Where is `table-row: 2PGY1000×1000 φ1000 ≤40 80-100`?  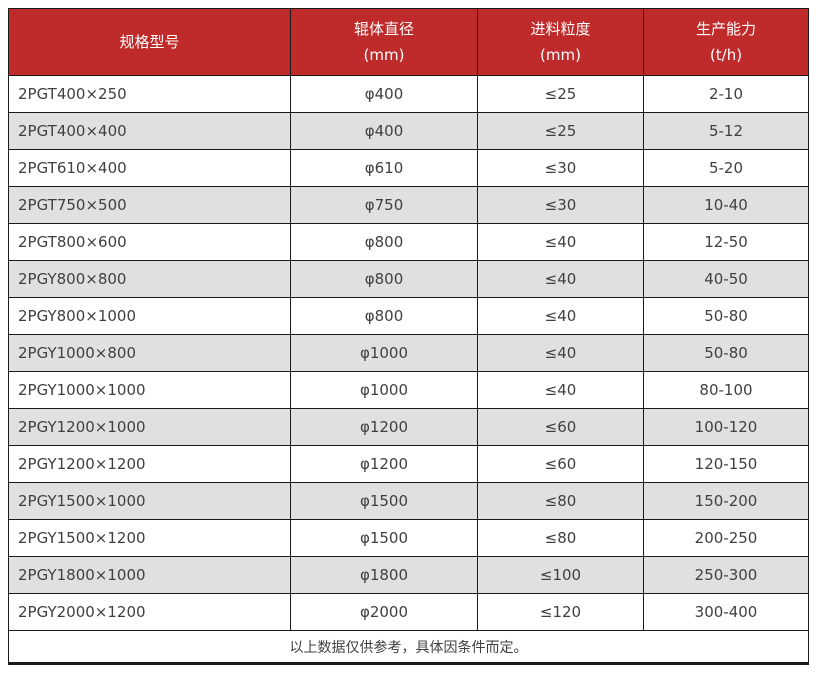 table-row: 2PGY1000×1000 φ1000 ≤40 80-100 is located at coordinates (408, 390).